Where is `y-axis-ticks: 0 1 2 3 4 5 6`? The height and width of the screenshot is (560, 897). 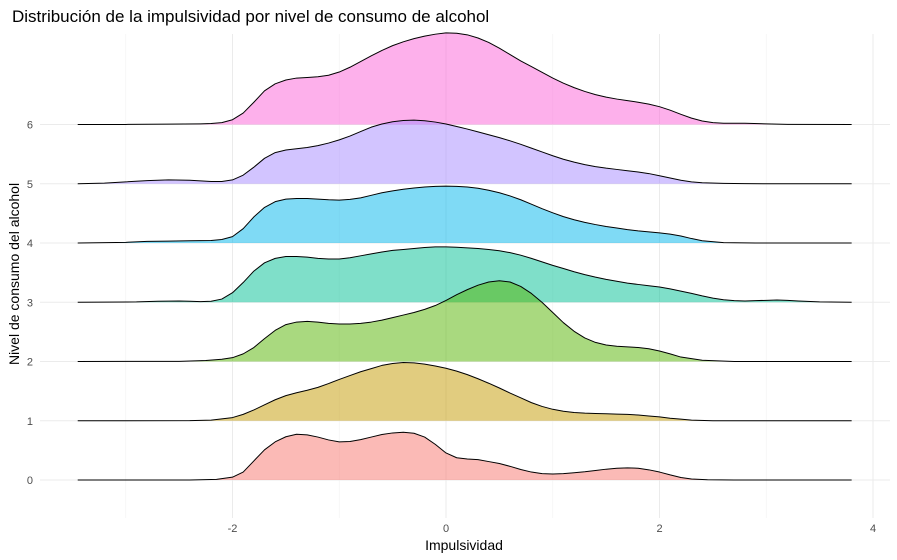
y-axis-ticks: 0 1 2 3 4 5 6 is located at coordinates (30, 304).